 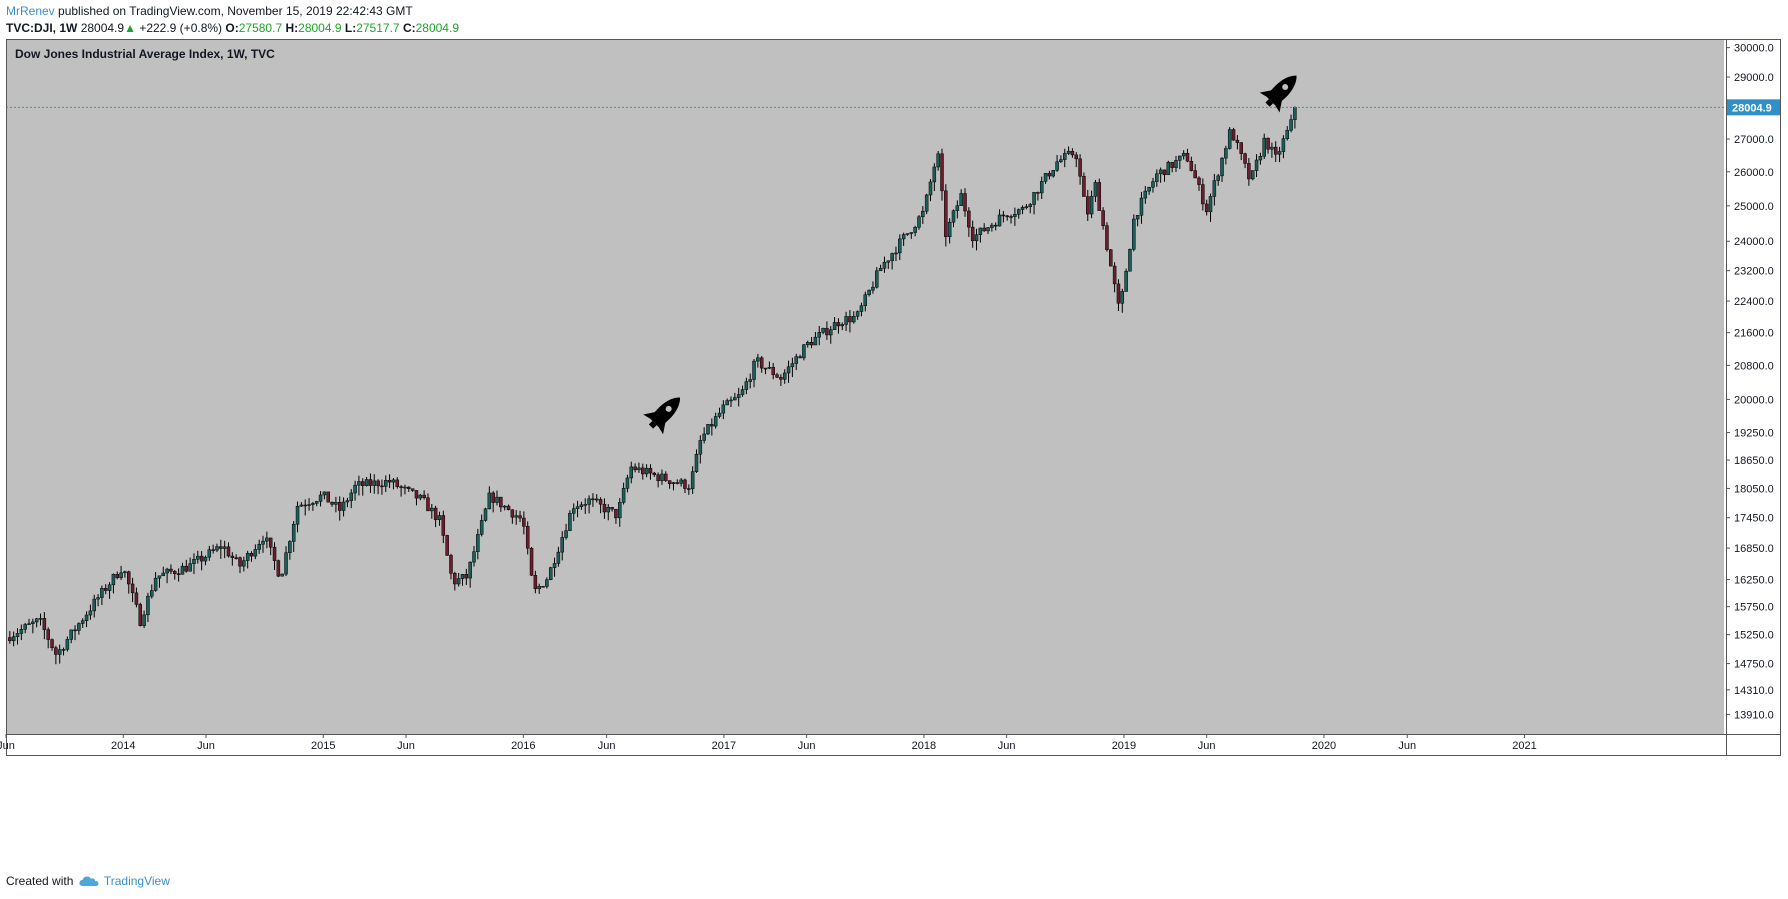 What do you see at coordinates (1754, 400) in the screenshot?
I see `y-tick-label: 20000.0` at bounding box center [1754, 400].